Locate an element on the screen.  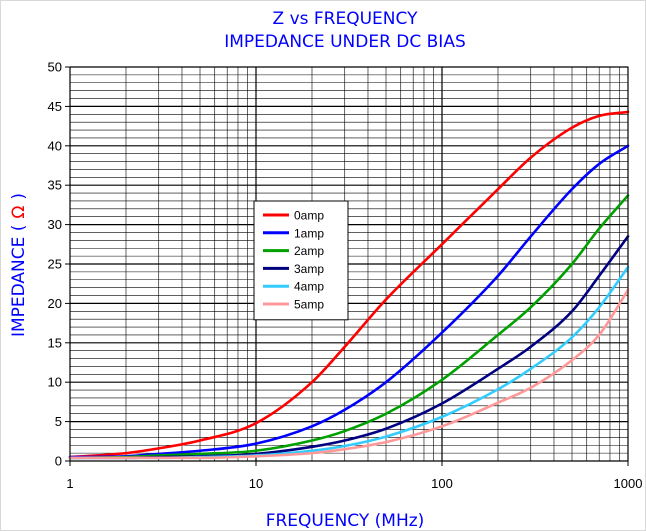
legend-label: 1amp is located at coordinates (309, 233).